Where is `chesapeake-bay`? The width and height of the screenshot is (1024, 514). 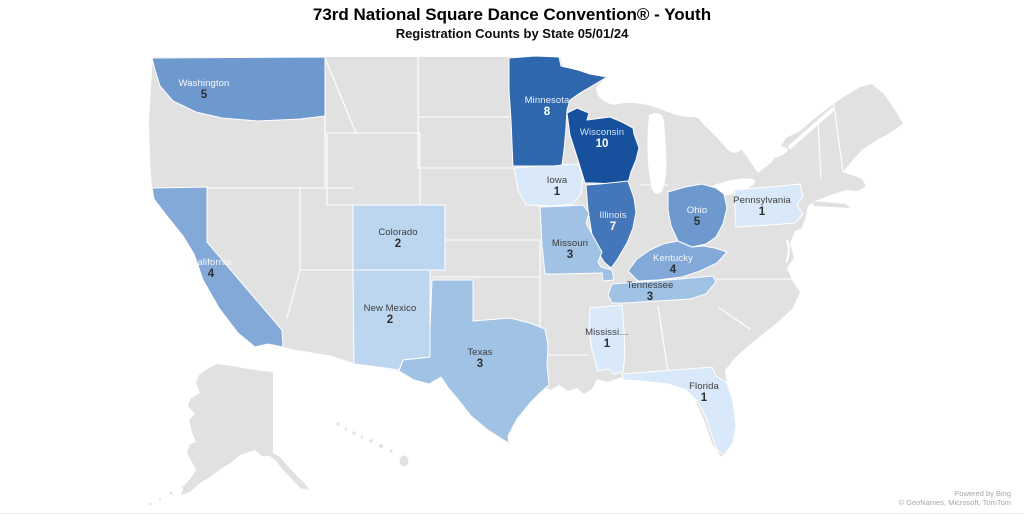 chesapeake-bay is located at coordinates (791, 250).